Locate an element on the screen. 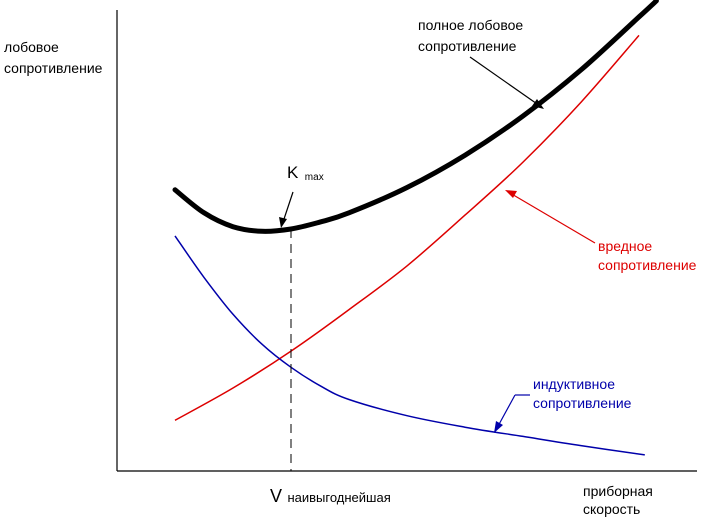 Image resolution: width=707 pixels, height=520 pixels. y-axis-label: лобовое сопротивление is located at coordinates (53, 57).